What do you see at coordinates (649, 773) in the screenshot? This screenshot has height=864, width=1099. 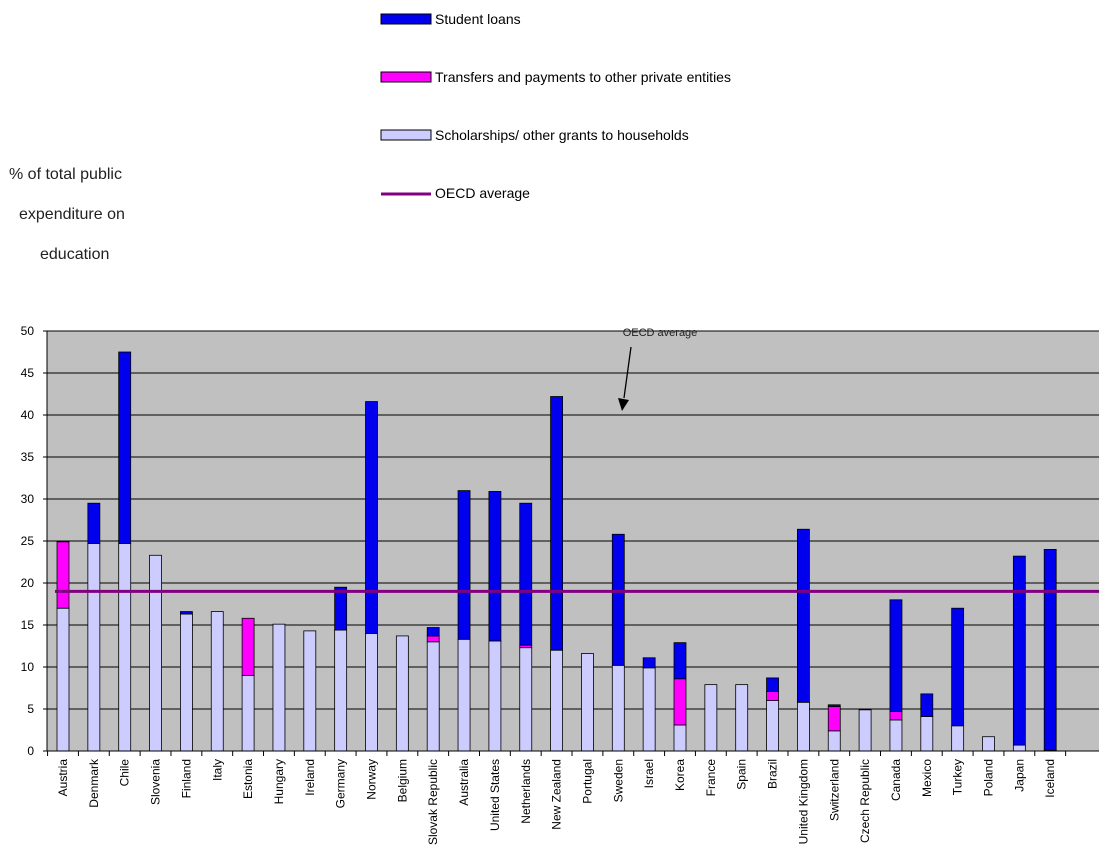 I see `x-label-israel: Israel` at bounding box center [649, 773].